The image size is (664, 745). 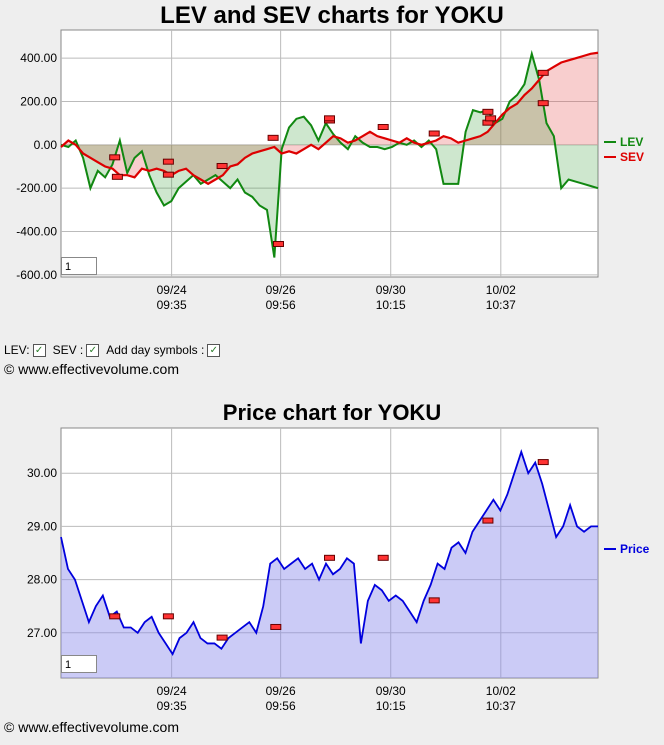 What do you see at coordinates (214, 350) in the screenshot?
I see `day-symbols-checkbox: ✓` at bounding box center [214, 350].